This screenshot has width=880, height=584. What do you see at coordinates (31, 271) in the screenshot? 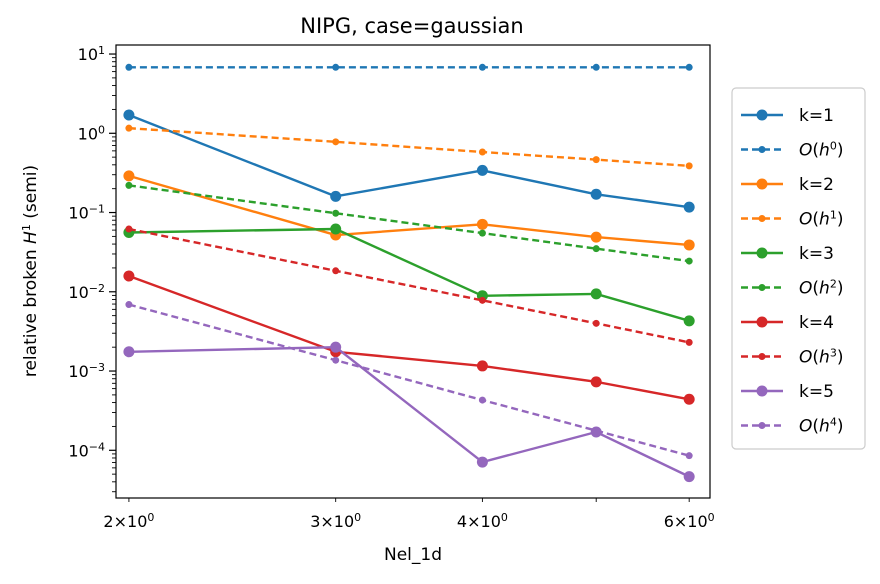
I see `y-axis-label: relative broken H1 (semi)` at bounding box center [31, 271].